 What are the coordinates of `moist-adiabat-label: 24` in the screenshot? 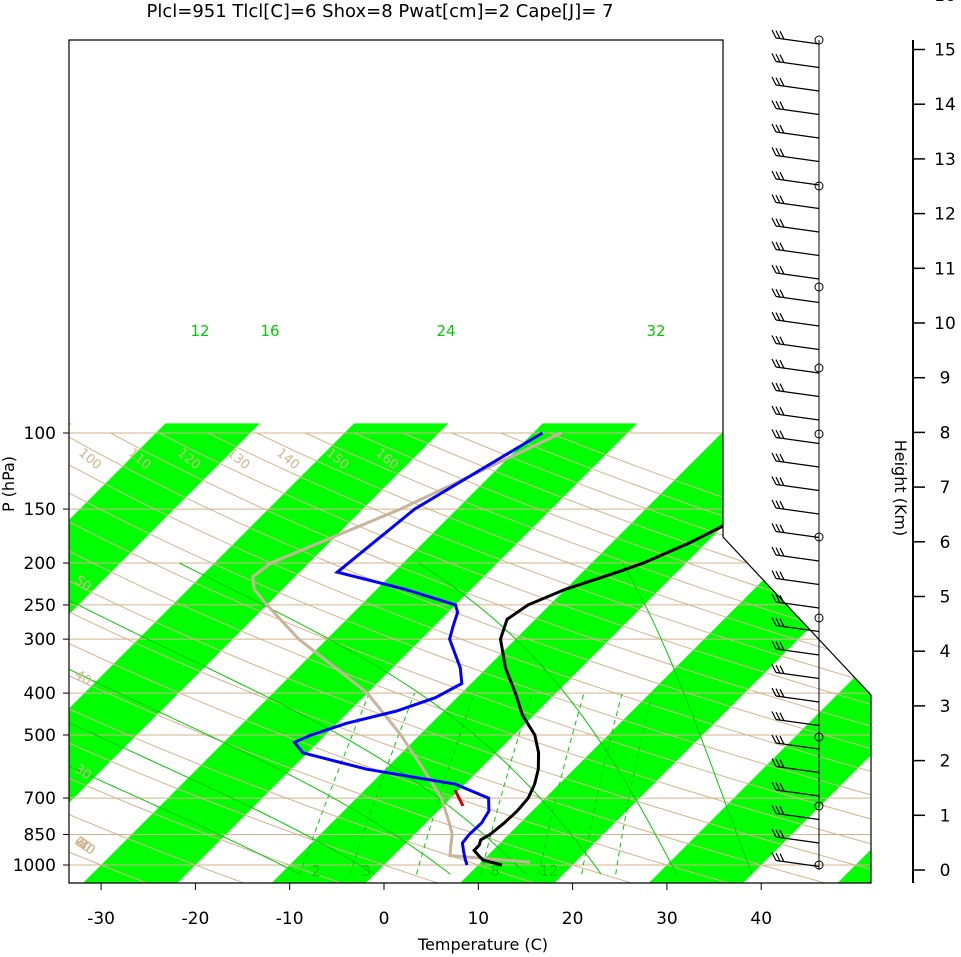 It's located at (445, 331).